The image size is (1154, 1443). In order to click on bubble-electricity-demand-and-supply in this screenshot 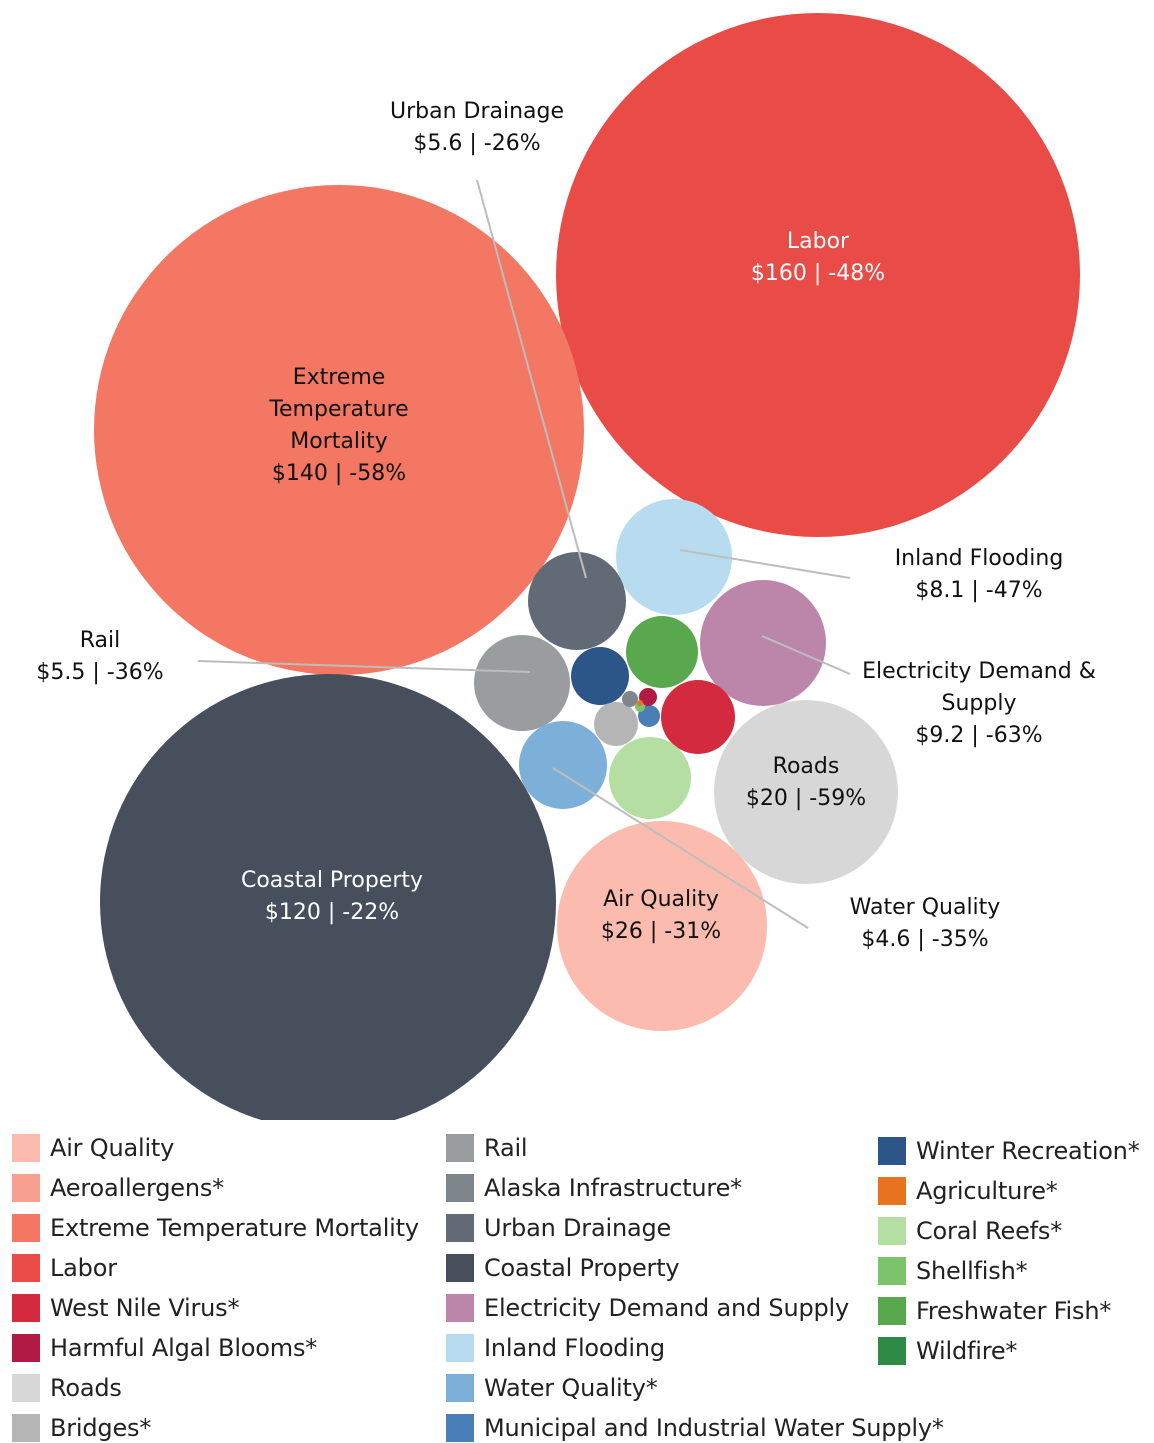, I will do `click(763, 643)`.